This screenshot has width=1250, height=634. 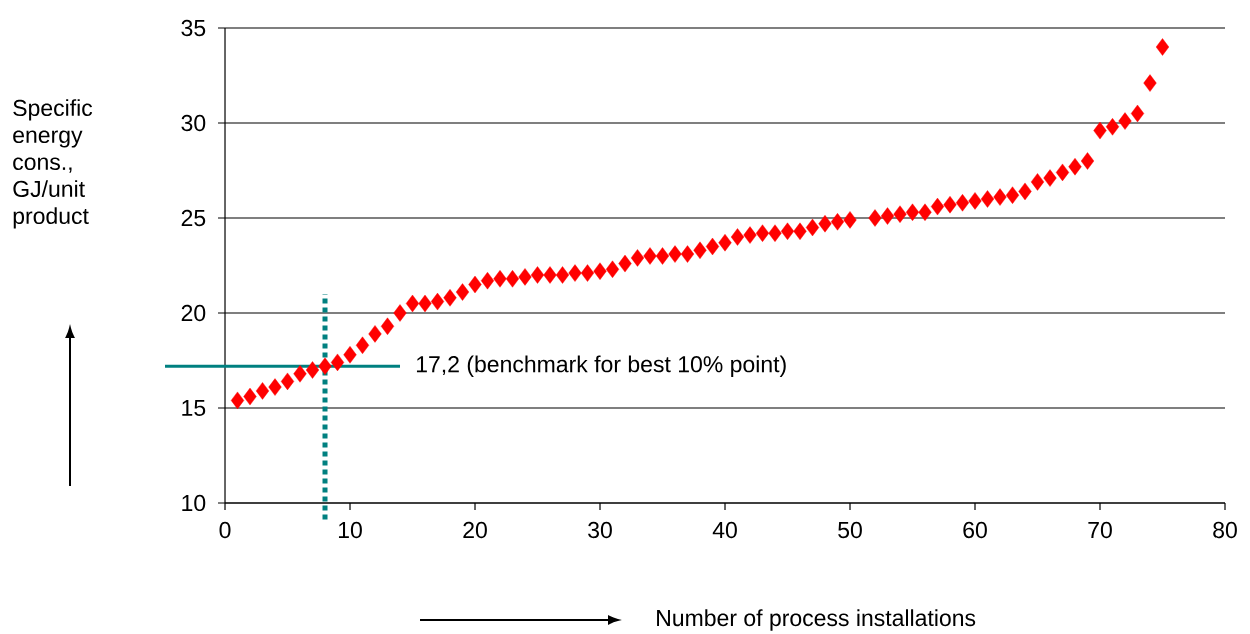 I want to click on x-tick-label: 80, so click(x=1225, y=530).